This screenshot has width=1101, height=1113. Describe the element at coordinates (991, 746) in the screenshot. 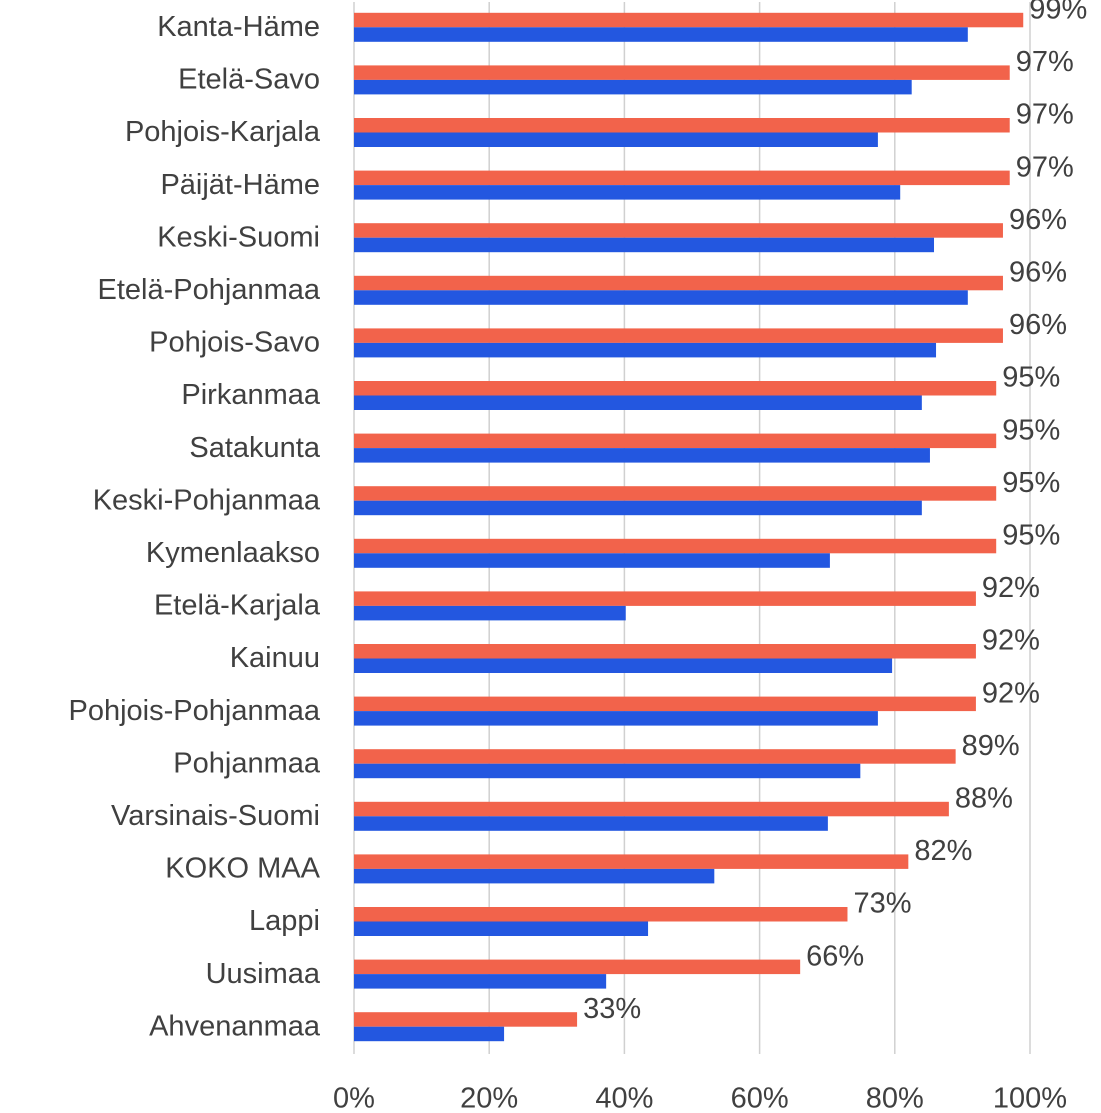

I see `data-label: 89%` at that location.